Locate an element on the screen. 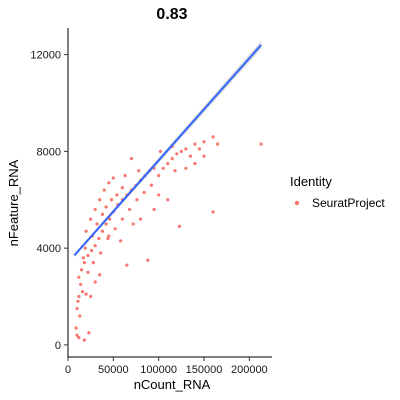  y-tick-label: 0 is located at coordinates (58, 346).